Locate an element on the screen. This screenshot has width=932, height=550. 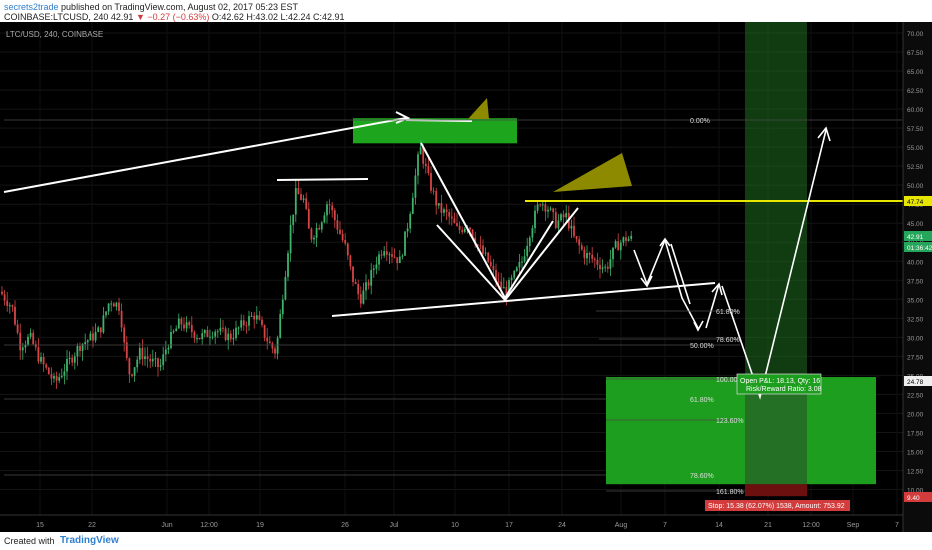
price-tag-label: 01:36:42 is located at coordinates (919, 248).